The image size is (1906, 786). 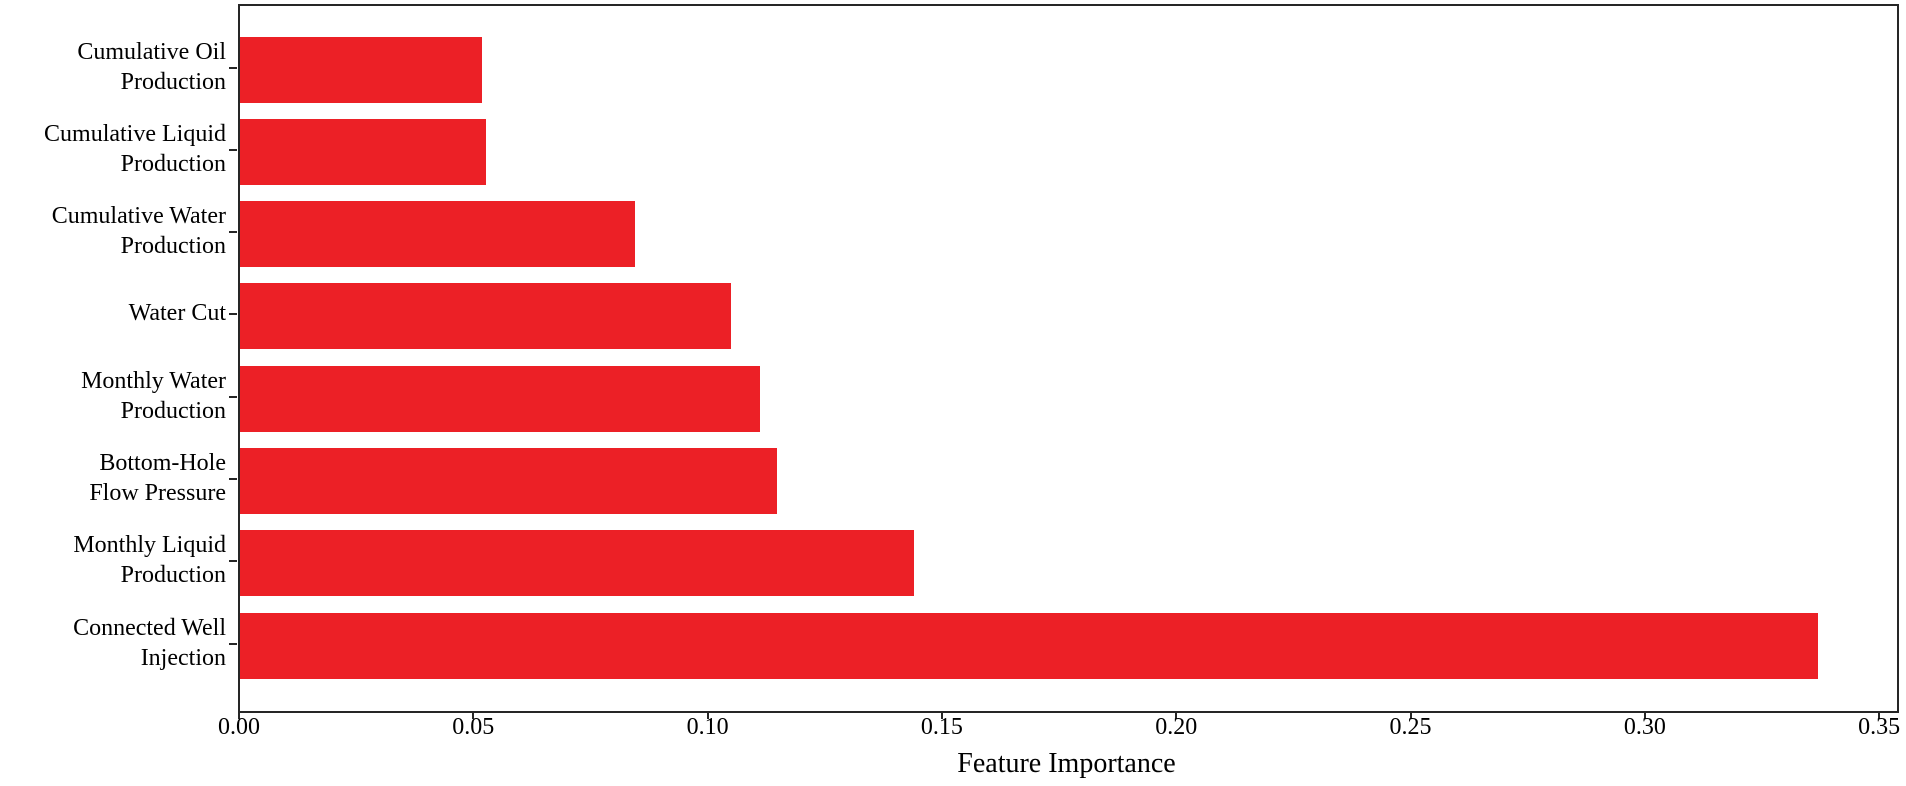 What do you see at coordinates (577, 563) in the screenshot?
I see `bar-monthly-liquid-production` at bounding box center [577, 563].